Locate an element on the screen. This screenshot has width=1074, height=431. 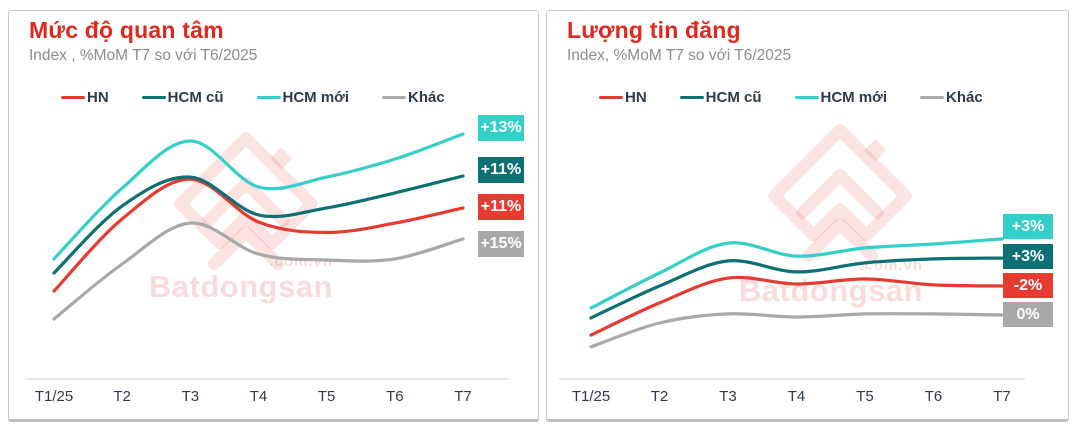
line-chart-svg is located at coordinates (792, 308).